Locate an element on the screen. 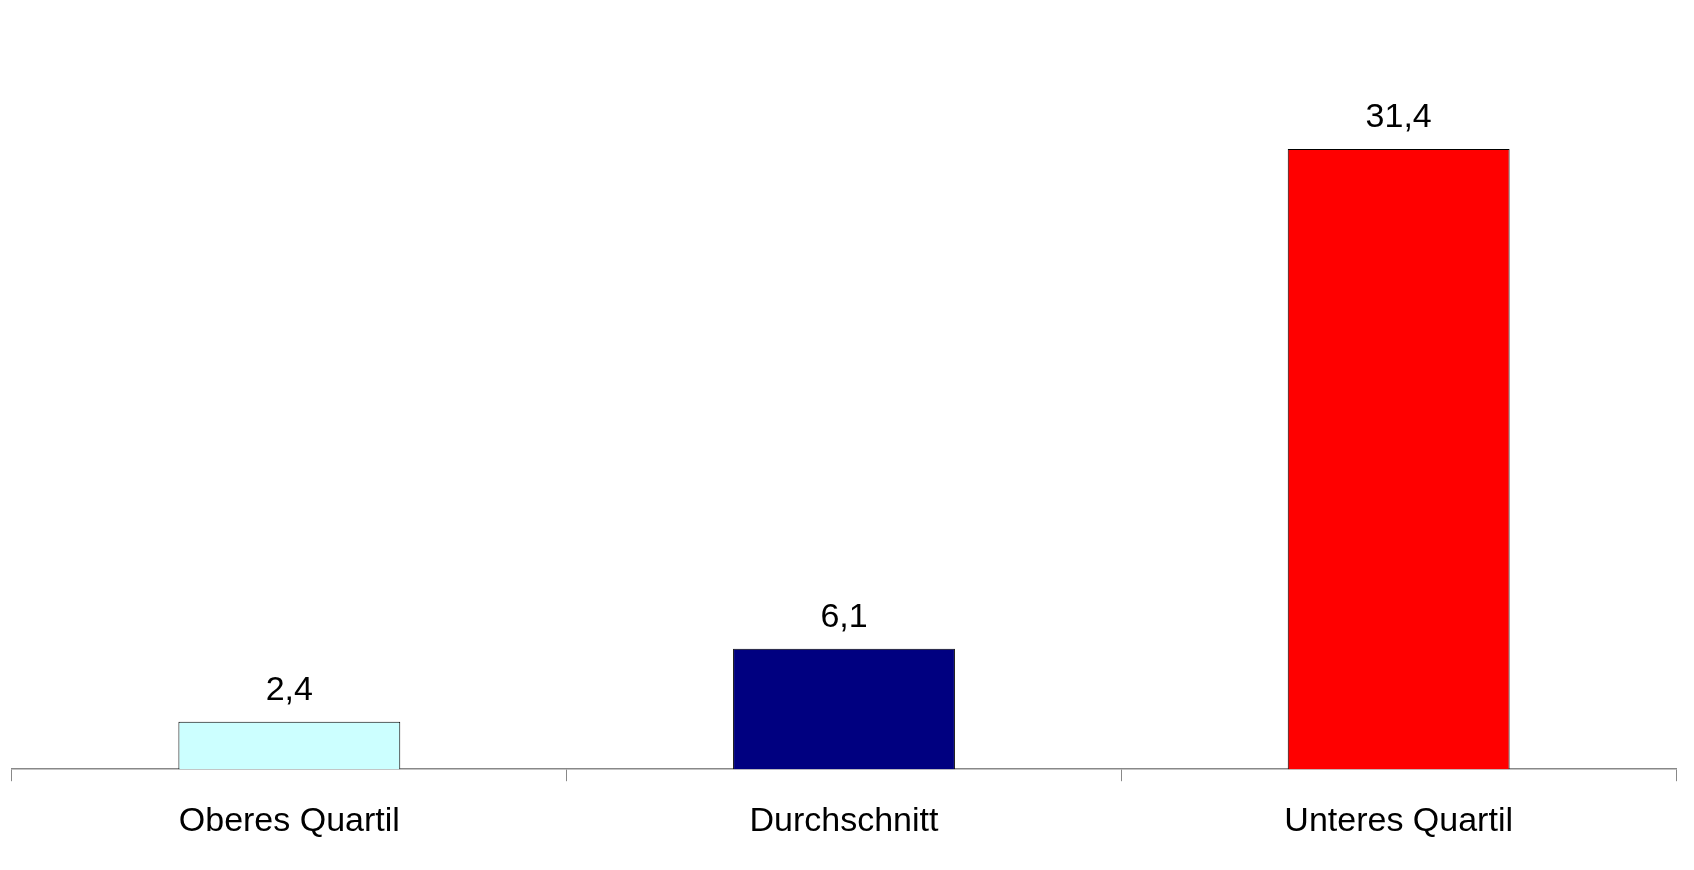 This screenshot has width=1694, height=870. data-label: 6,1 is located at coordinates (844, 615).